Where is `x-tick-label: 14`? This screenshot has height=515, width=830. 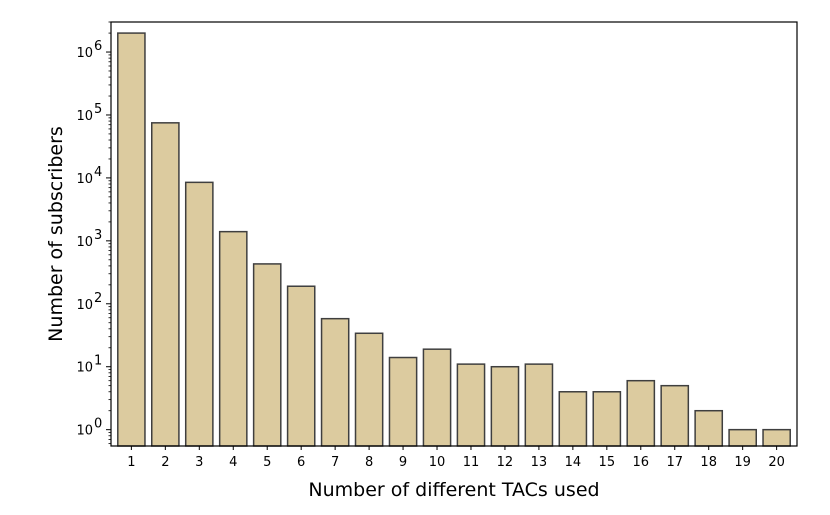 x-tick-label: 14 is located at coordinates (573, 462).